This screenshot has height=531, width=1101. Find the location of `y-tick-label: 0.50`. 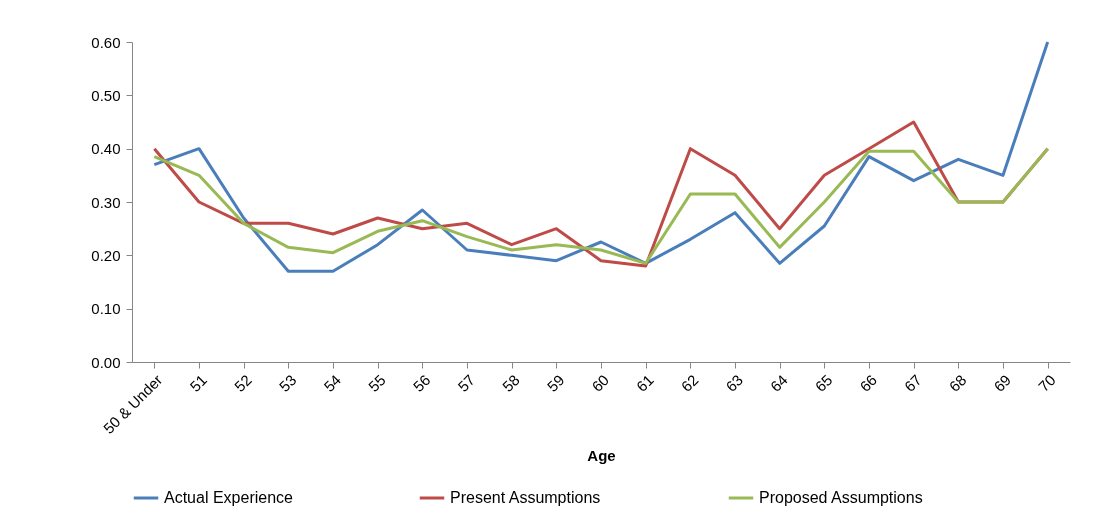

y-tick-label: 0.50 is located at coordinates (106, 95).